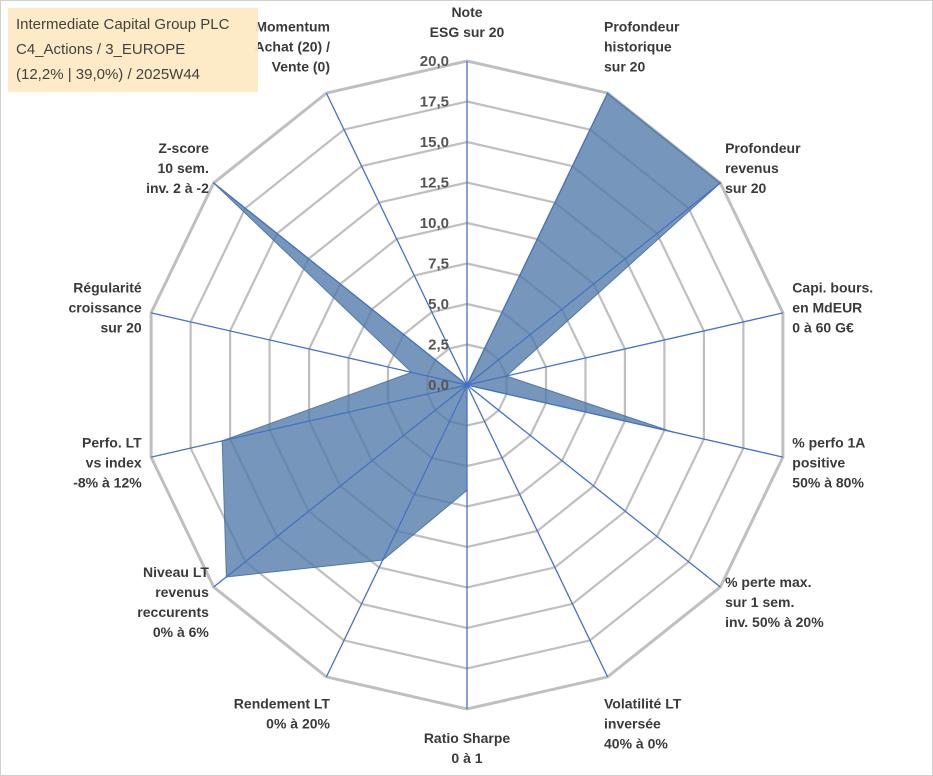 Image resolution: width=933 pixels, height=776 pixels. Describe the element at coordinates (173, 602) in the screenshot. I see `axis-label-9: Niveau LT revenus reccurents 0% à 6%` at that location.